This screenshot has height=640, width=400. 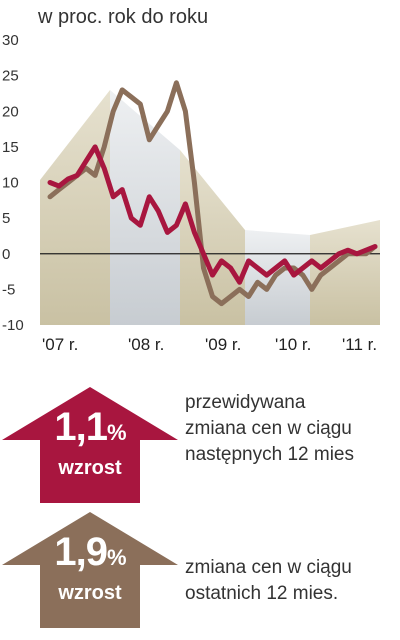 What do you see at coordinates (117, 557) in the screenshot?
I see `actual-unit: %` at bounding box center [117, 557].